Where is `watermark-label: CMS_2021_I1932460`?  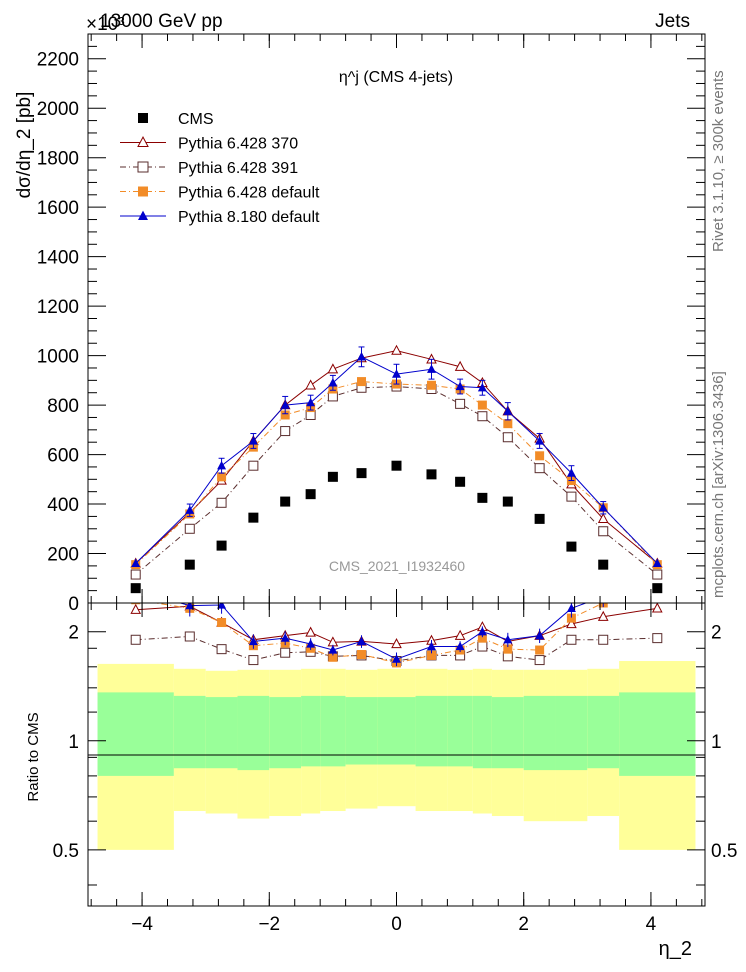 watermark-label: CMS_2021_I1932460 is located at coordinates (397, 566).